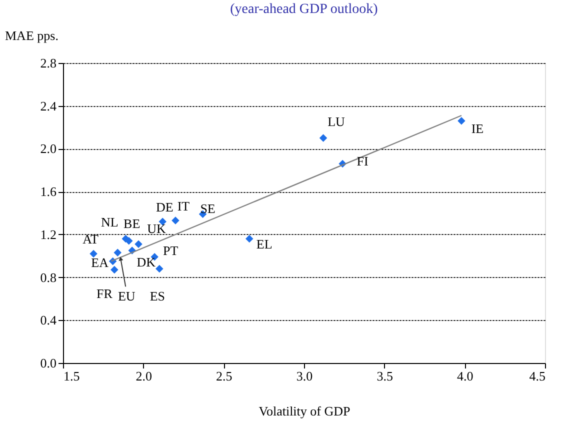  I want to click on y-tick-label: 1.6, so click(48, 192).